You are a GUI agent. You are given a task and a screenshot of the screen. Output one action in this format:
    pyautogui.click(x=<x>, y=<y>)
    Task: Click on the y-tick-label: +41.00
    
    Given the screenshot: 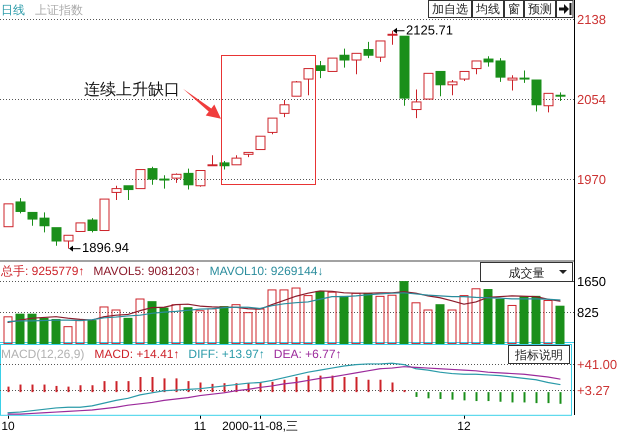 What is the action you would take?
    pyautogui.click(x=597, y=364)
    